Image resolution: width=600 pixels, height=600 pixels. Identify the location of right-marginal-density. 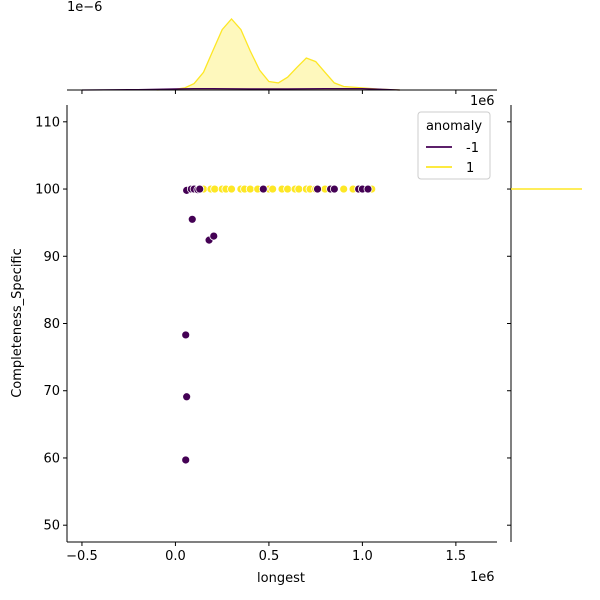
(544, 323).